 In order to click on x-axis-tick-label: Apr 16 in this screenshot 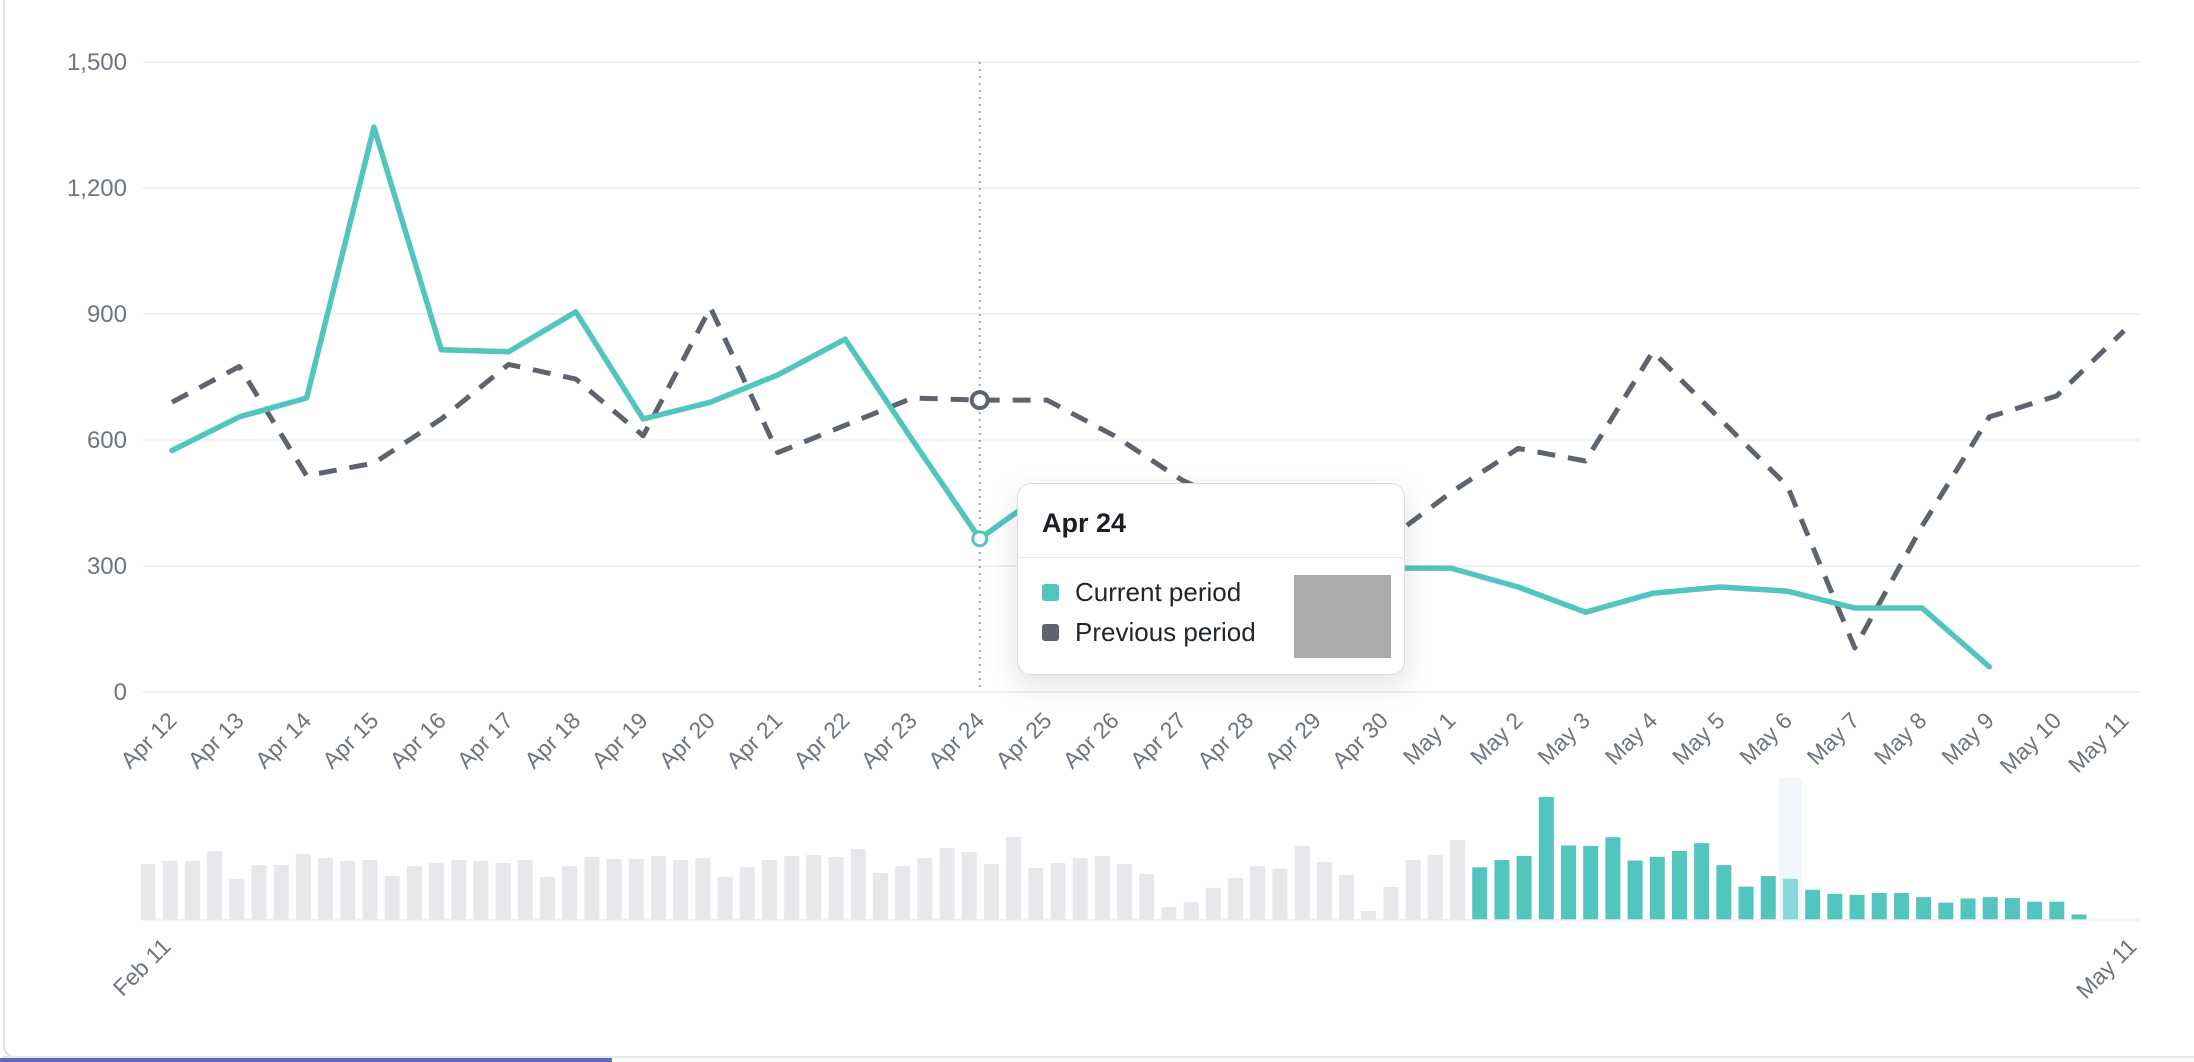, I will do `click(417, 740)`.